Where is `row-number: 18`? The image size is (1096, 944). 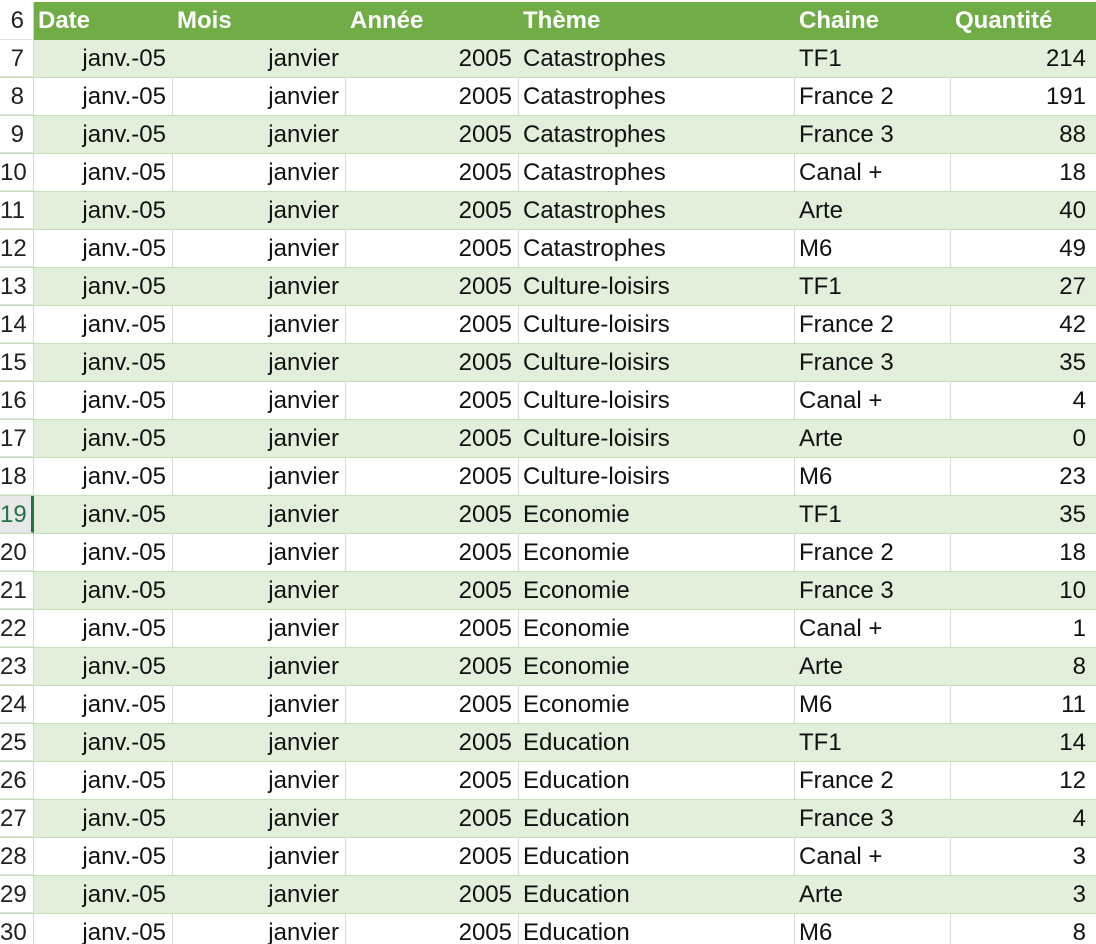
row-number: 18 is located at coordinates (17, 476).